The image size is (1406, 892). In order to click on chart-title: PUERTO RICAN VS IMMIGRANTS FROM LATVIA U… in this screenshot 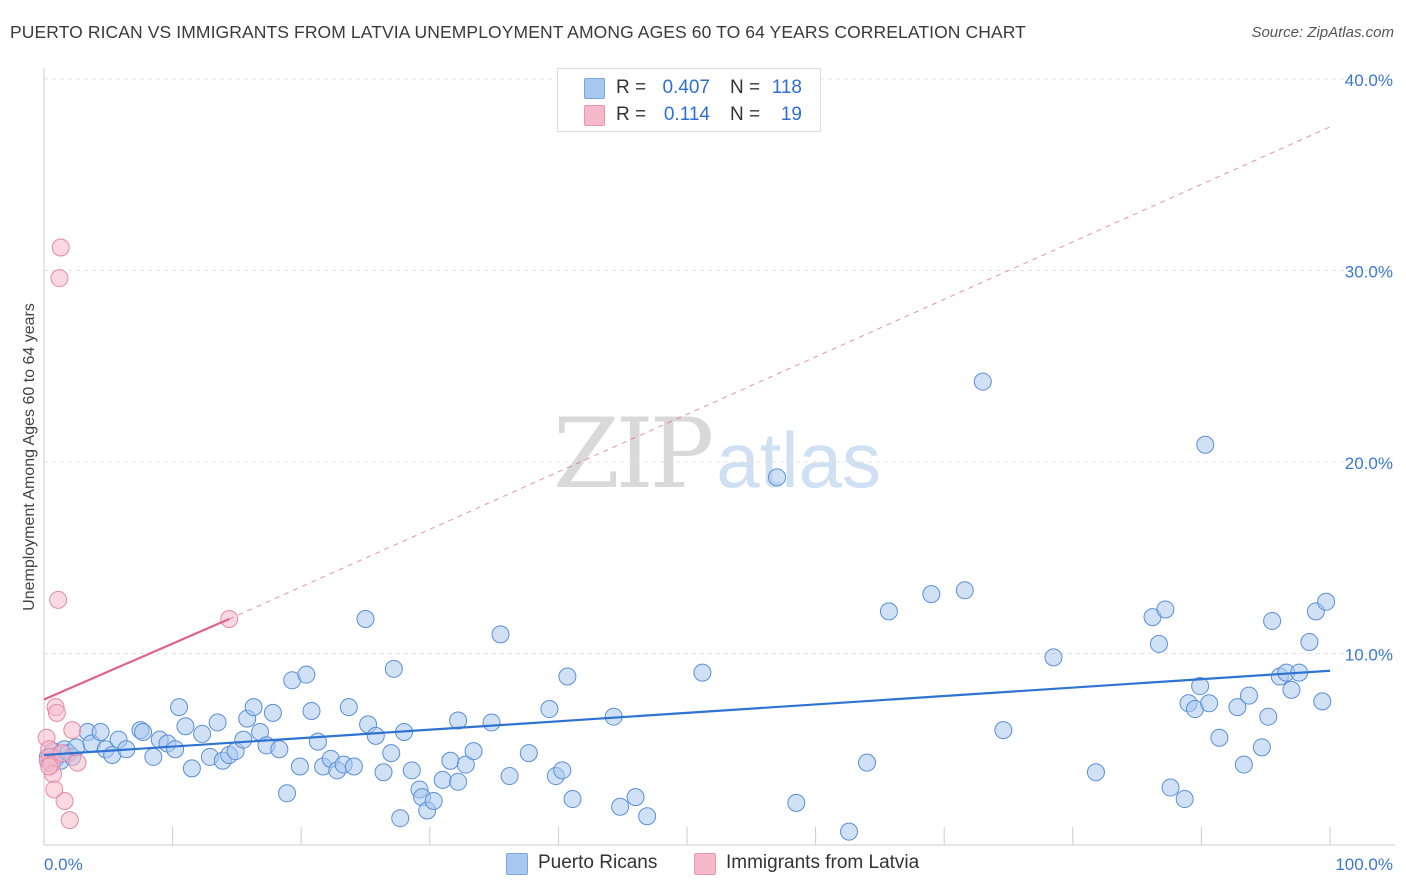, I will do `click(518, 32)`.